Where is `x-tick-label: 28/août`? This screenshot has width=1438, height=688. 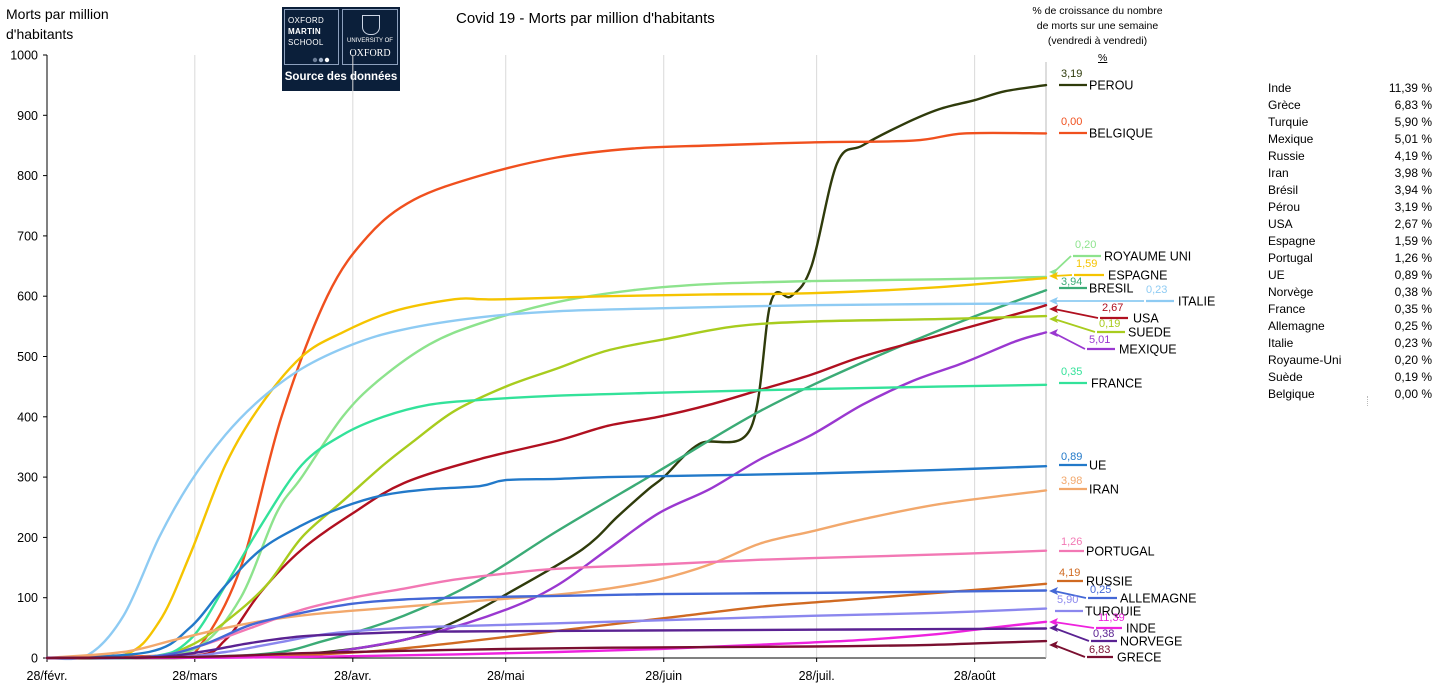
x-tick-label: 28/août is located at coordinates (975, 676).